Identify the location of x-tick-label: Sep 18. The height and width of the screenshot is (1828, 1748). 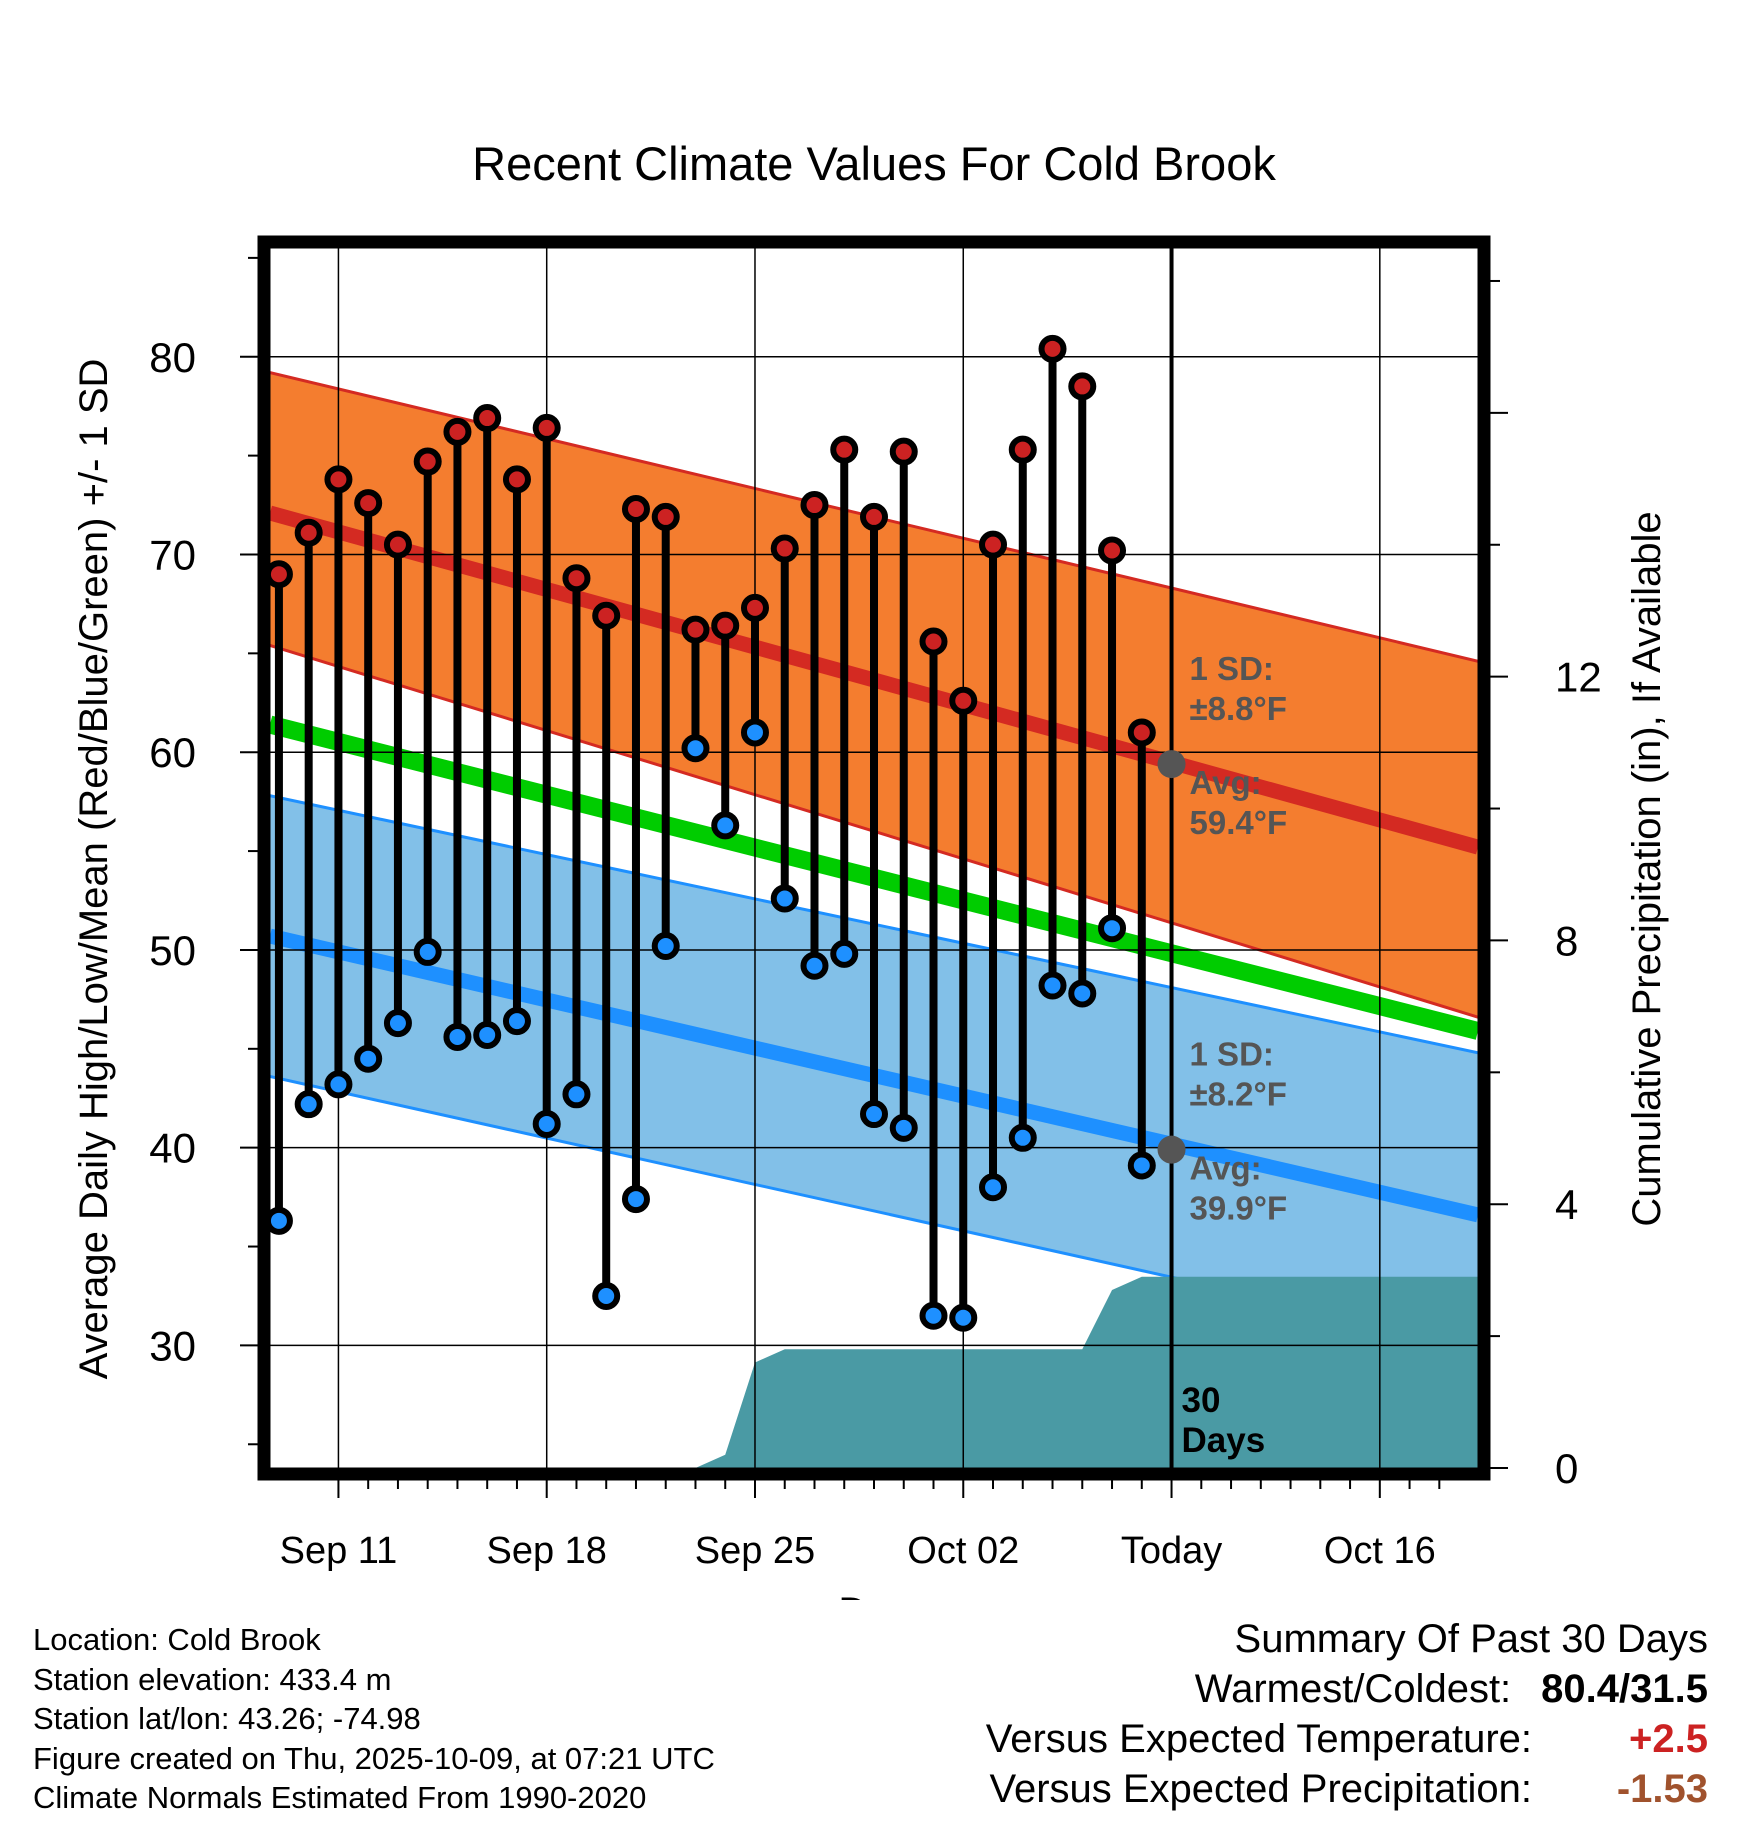
(546, 1551).